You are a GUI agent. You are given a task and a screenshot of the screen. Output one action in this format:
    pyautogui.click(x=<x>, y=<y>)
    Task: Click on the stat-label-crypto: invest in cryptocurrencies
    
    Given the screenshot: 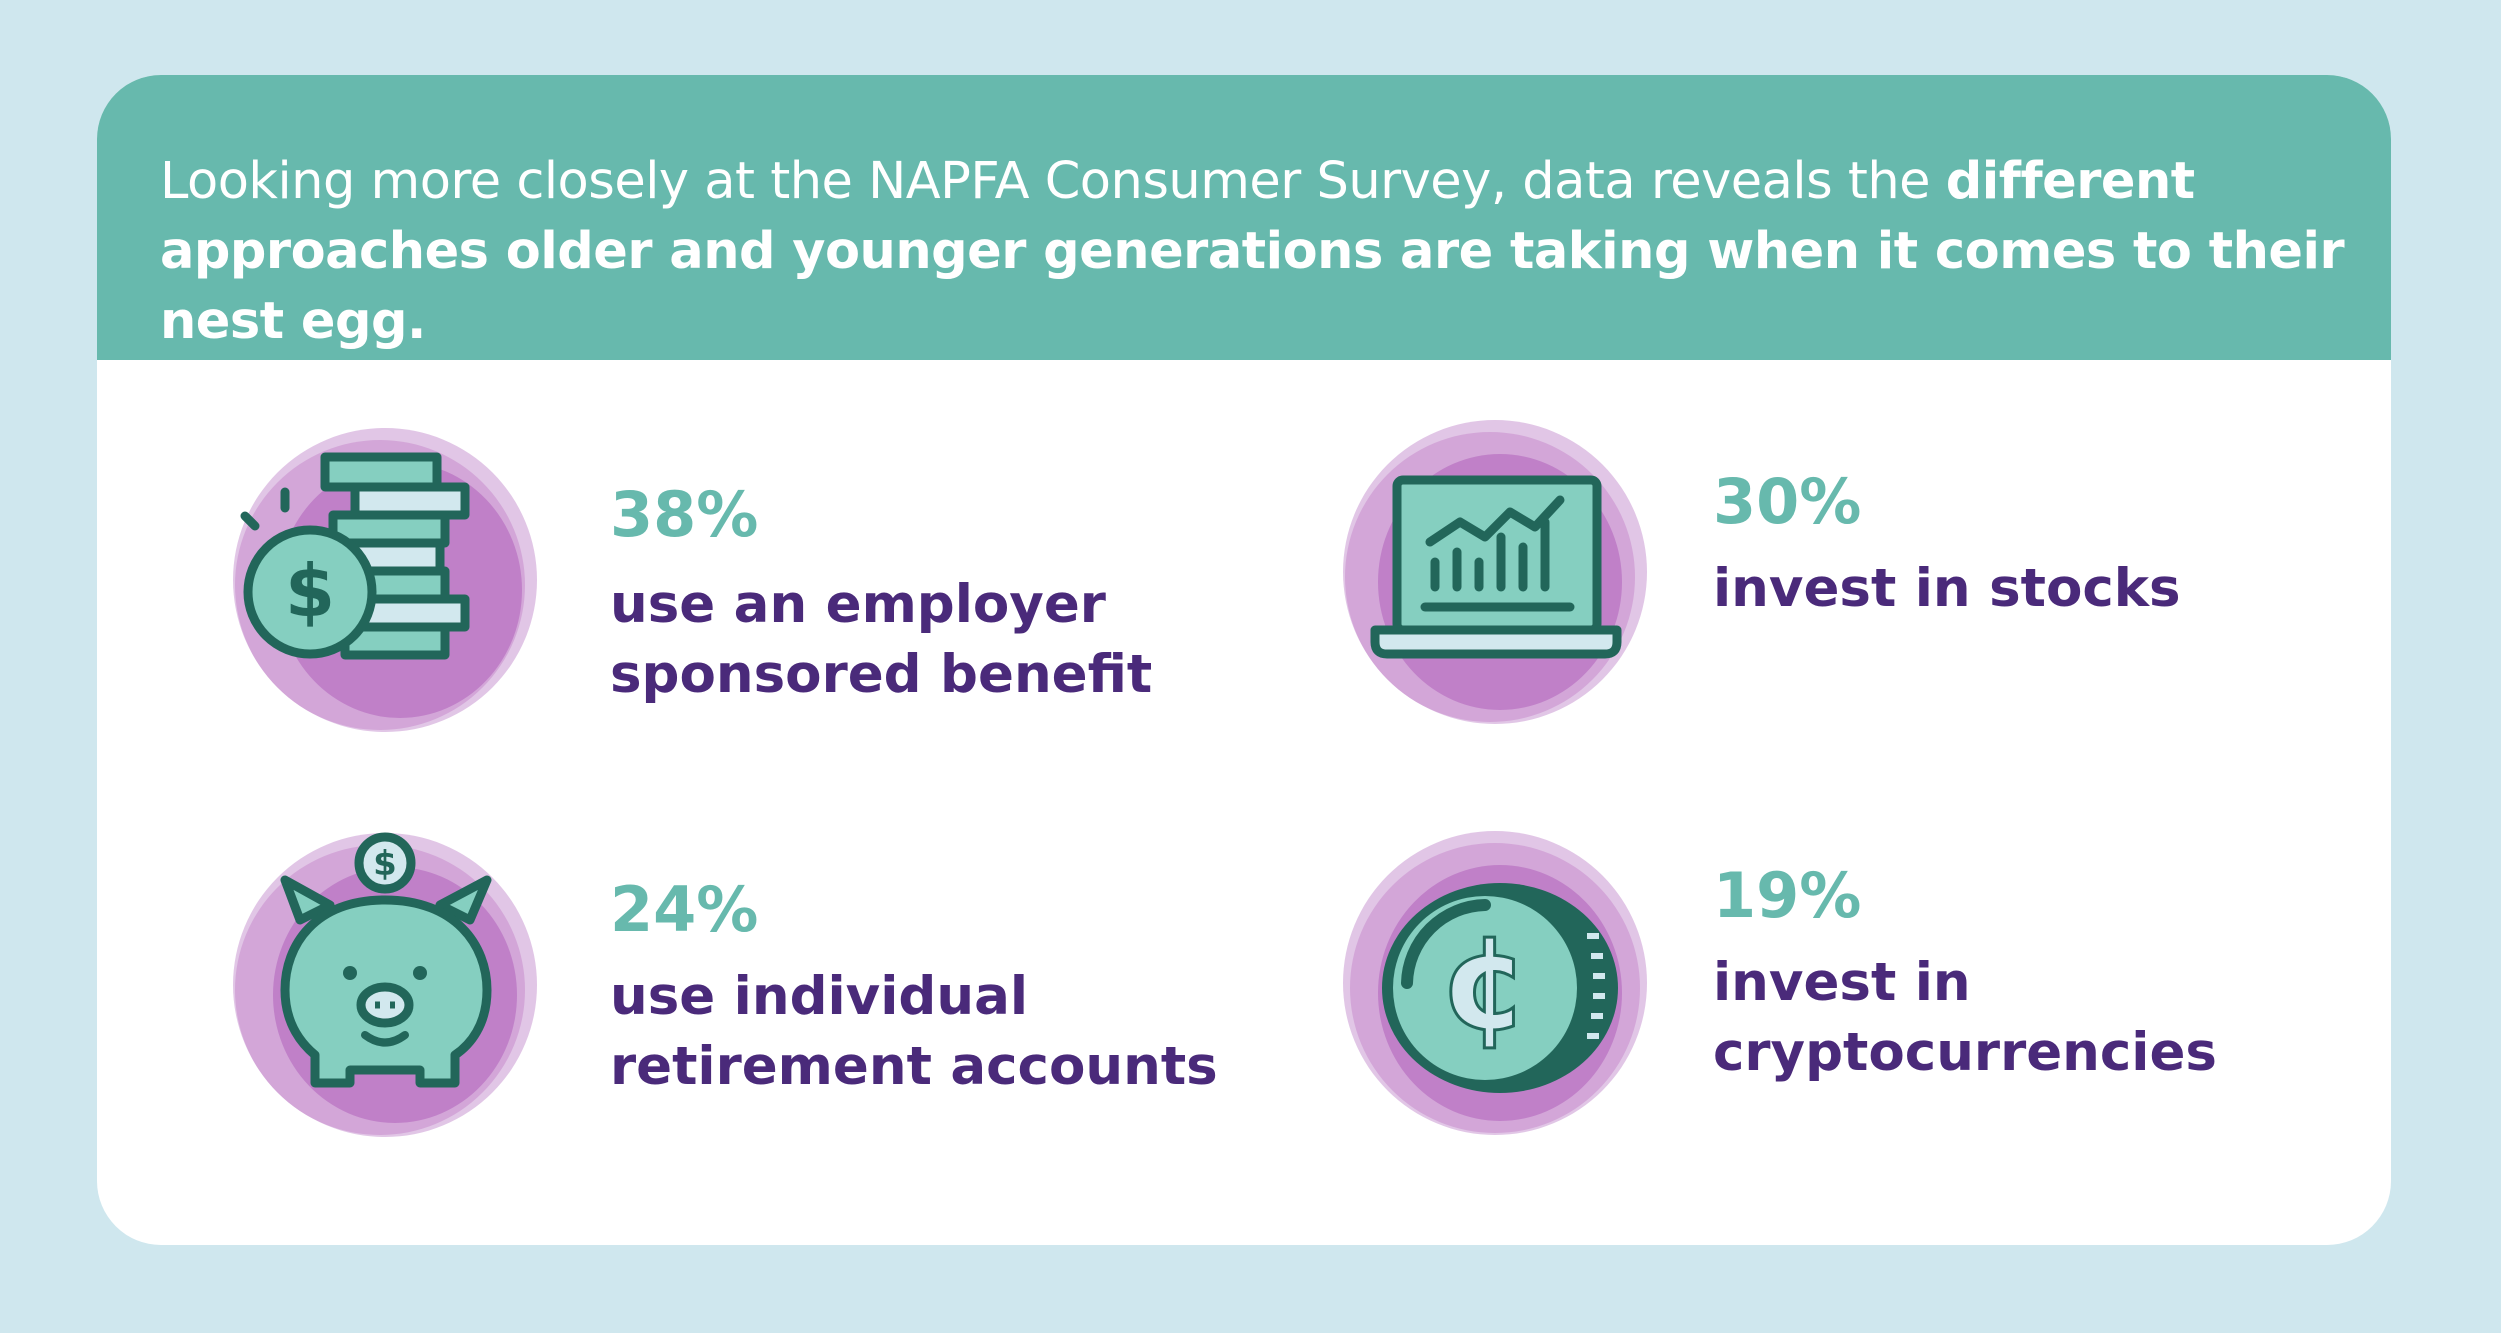 What is the action you would take?
    pyautogui.click(x=2052, y=1018)
    